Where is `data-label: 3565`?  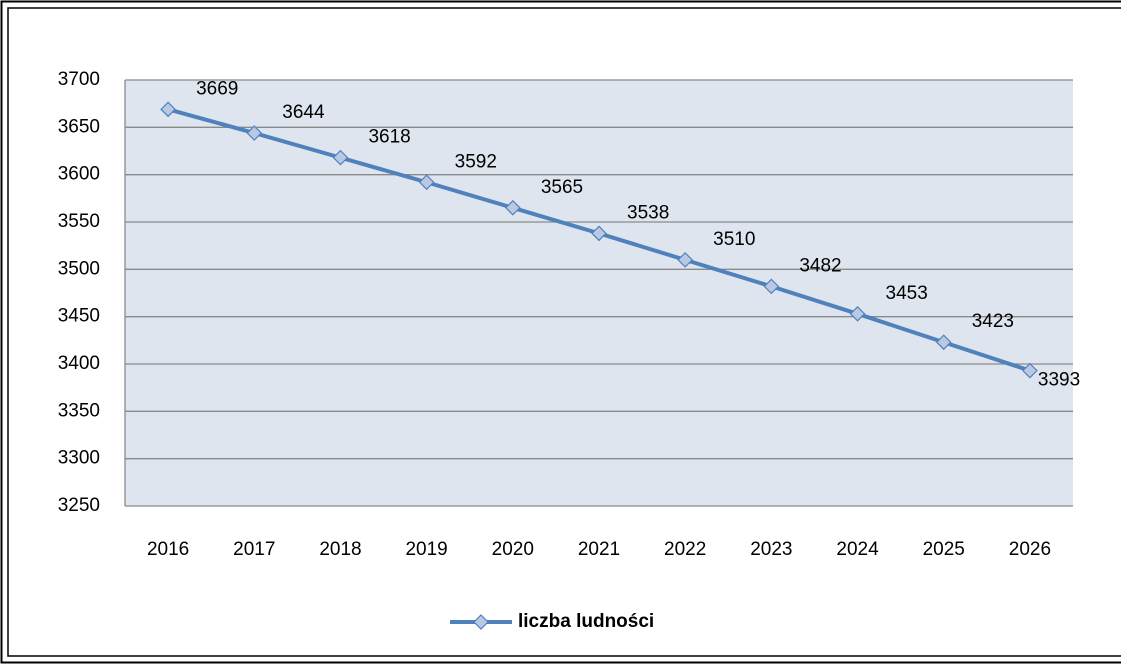 data-label: 3565 is located at coordinates (562, 187).